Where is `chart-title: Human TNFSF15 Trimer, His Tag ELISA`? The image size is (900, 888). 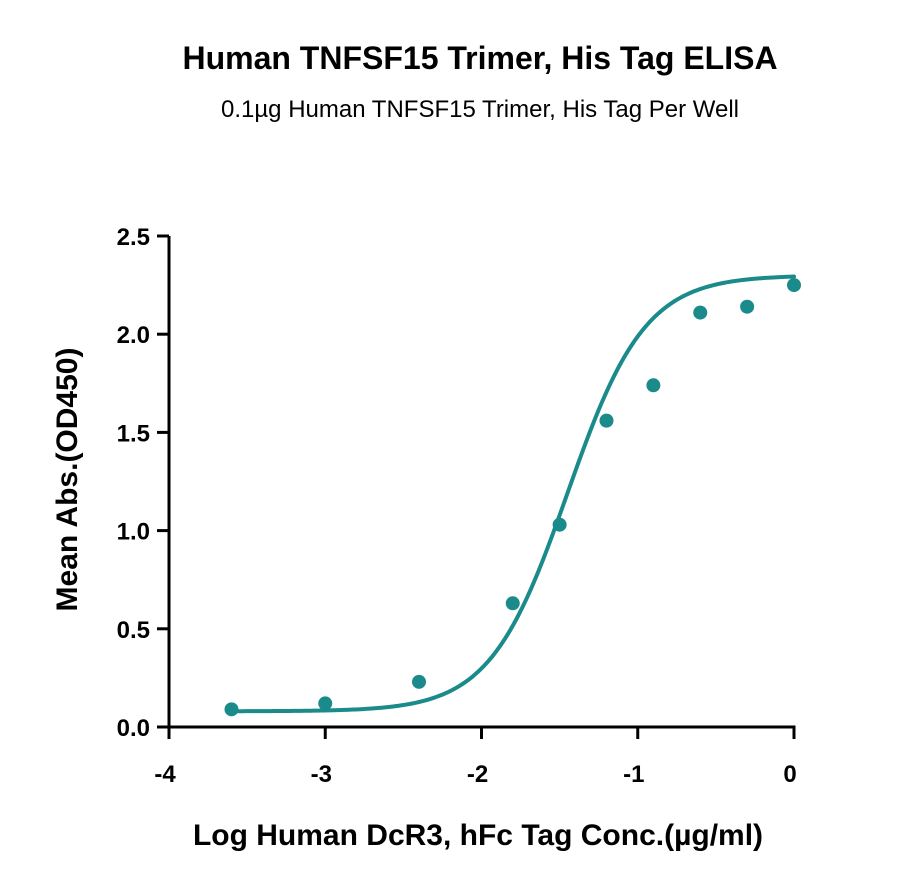 chart-title: Human TNFSF15 Trimer, His Tag ELISA is located at coordinates (480, 58).